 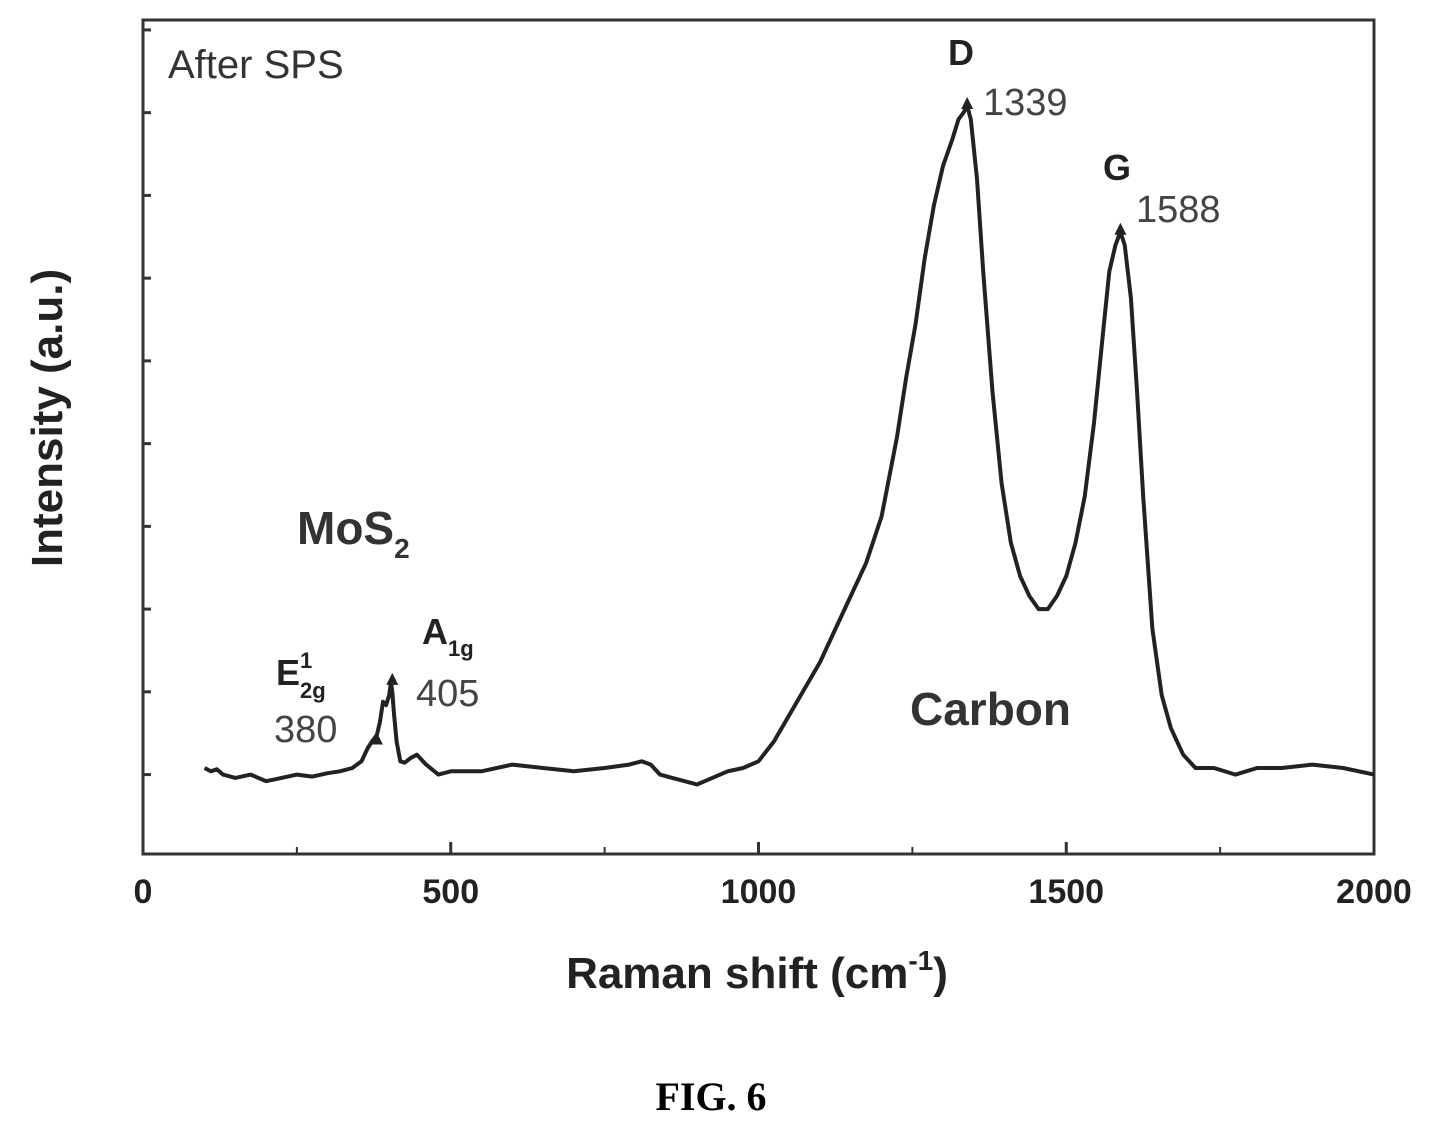 I want to click on x-tick-label: 1500, so click(x=1066, y=892).